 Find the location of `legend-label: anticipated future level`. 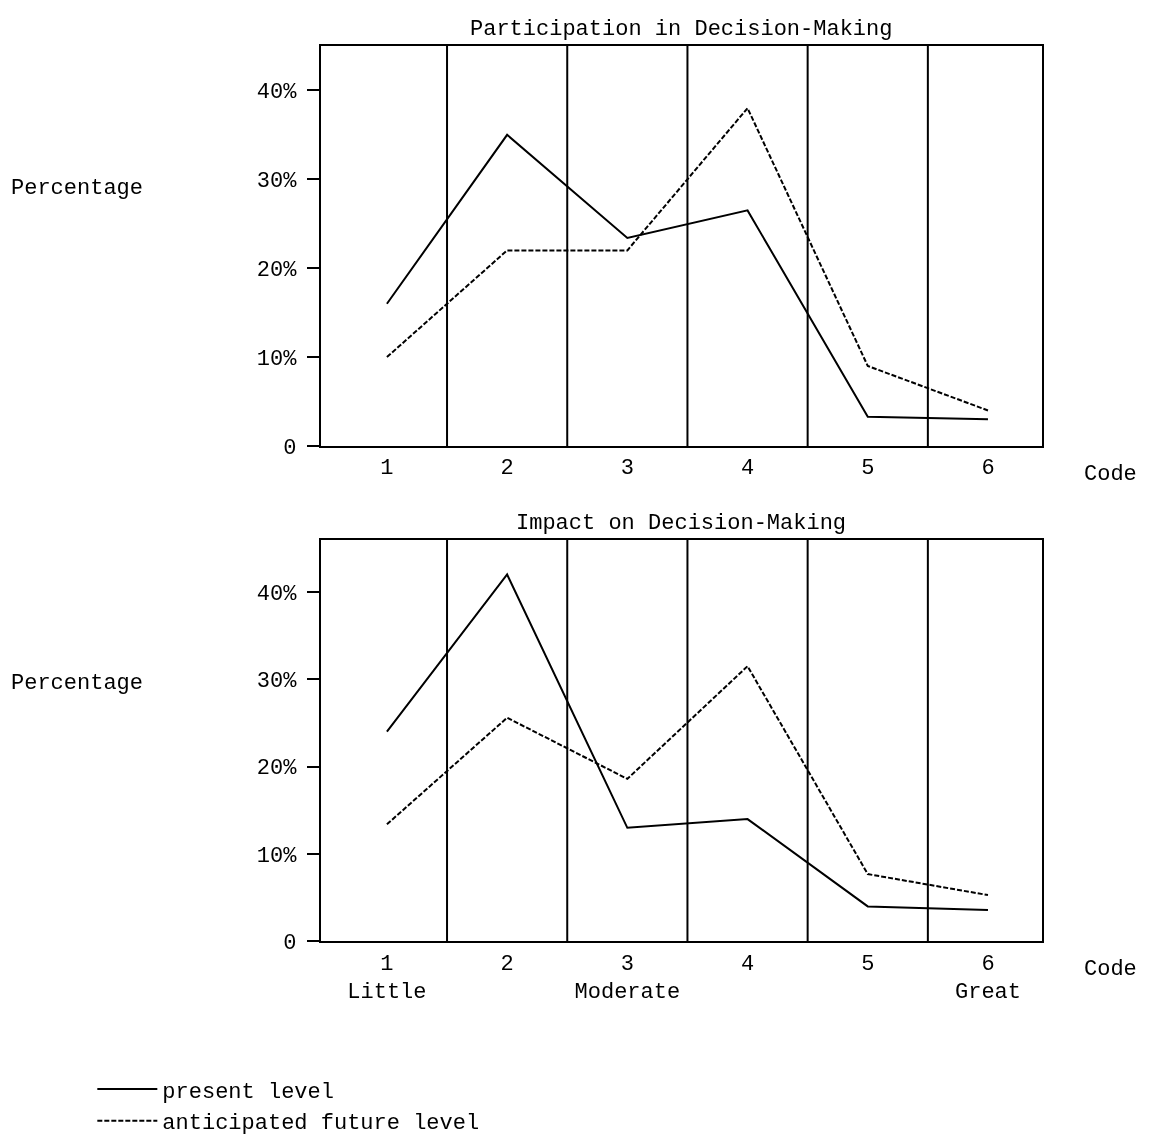

legend-label: anticipated future level is located at coordinates (321, 1124).